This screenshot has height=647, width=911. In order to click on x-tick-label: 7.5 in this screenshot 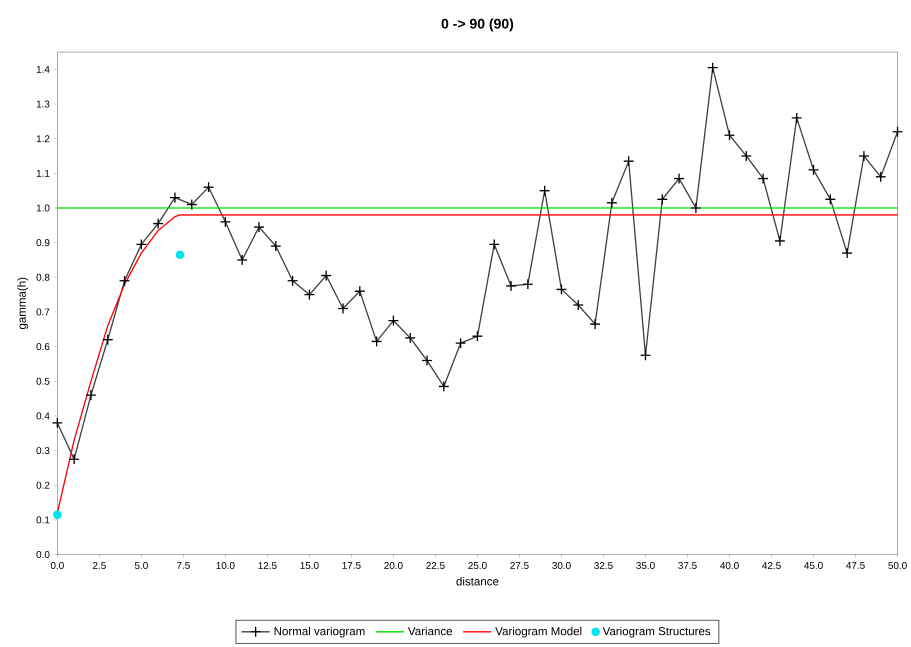, I will do `click(183, 565)`.